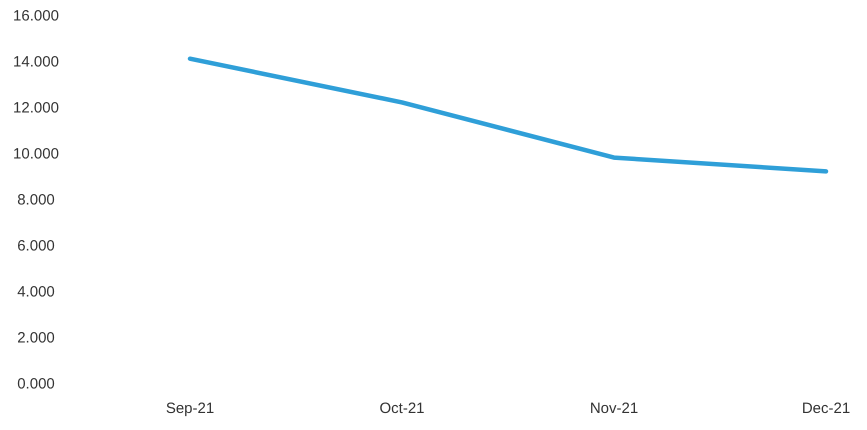  I want to click on y-tick-label: 0.000, so click(36, 383).